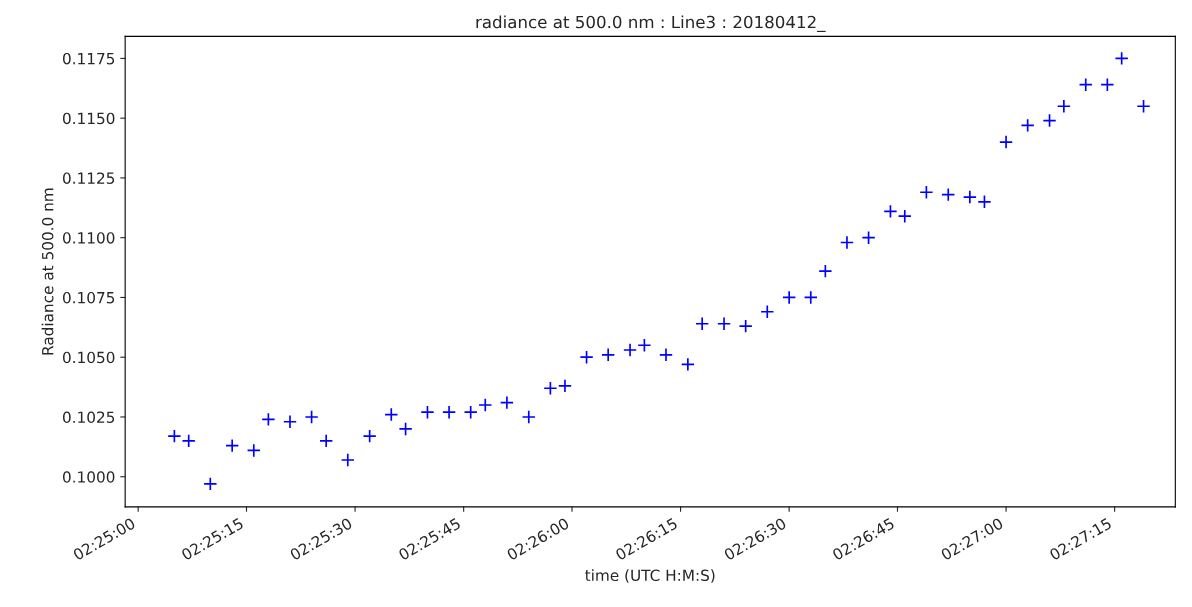 This screenshot has width=1192, height=607. Describe the element at coordinates (88, 477) in the screenshot. I see `y-tick-label: 0.1000` at that location.